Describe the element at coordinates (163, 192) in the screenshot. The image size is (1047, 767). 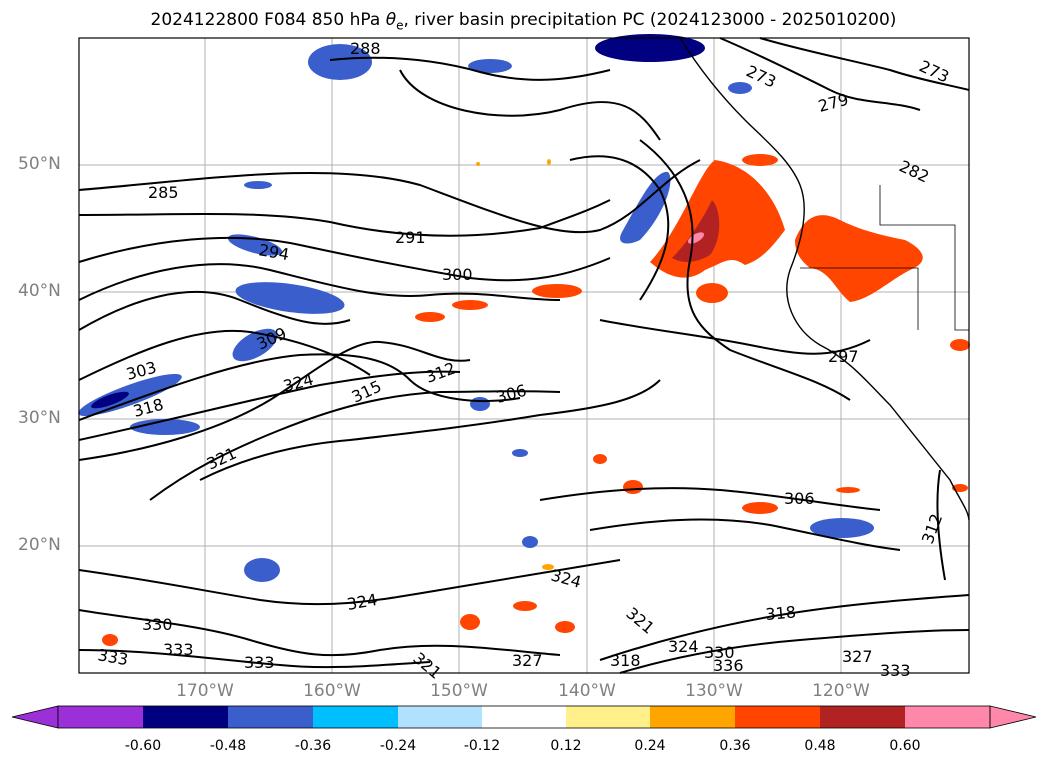
I see `contour-label: 285` at that location.